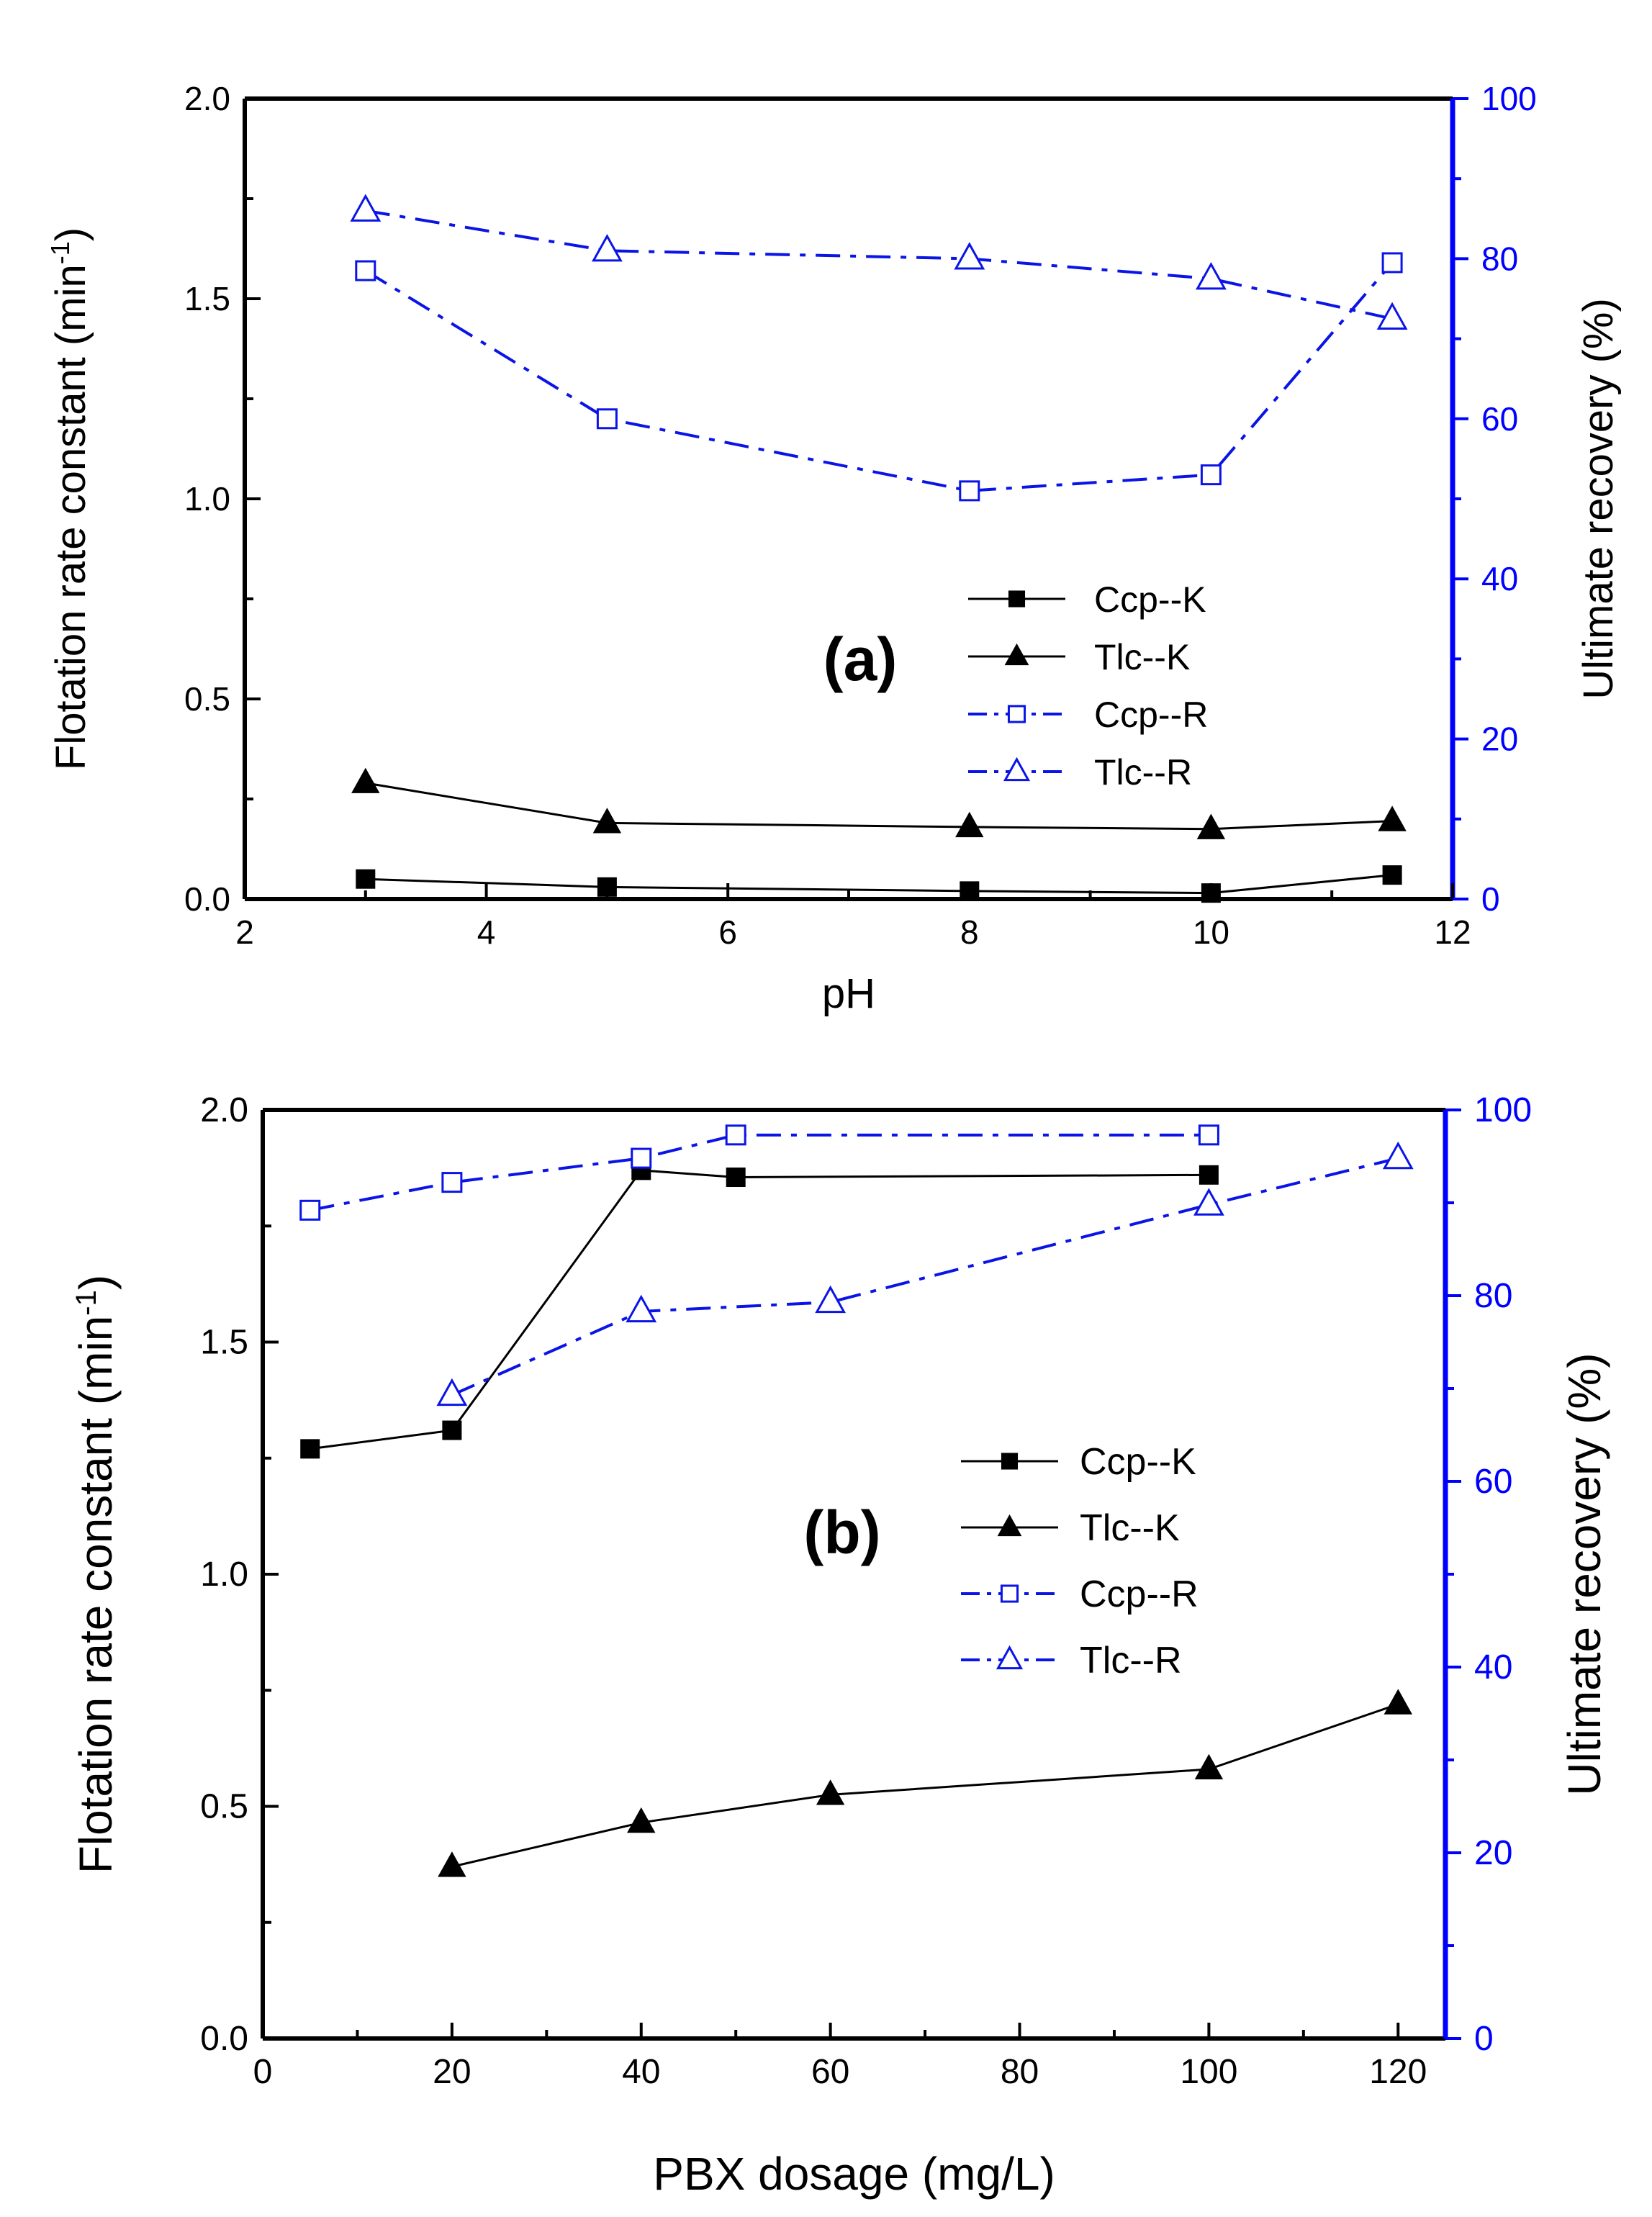 This screenshot has width=1652, height=2217. I want to click on x-tick-label: 2, so click(245, 932).